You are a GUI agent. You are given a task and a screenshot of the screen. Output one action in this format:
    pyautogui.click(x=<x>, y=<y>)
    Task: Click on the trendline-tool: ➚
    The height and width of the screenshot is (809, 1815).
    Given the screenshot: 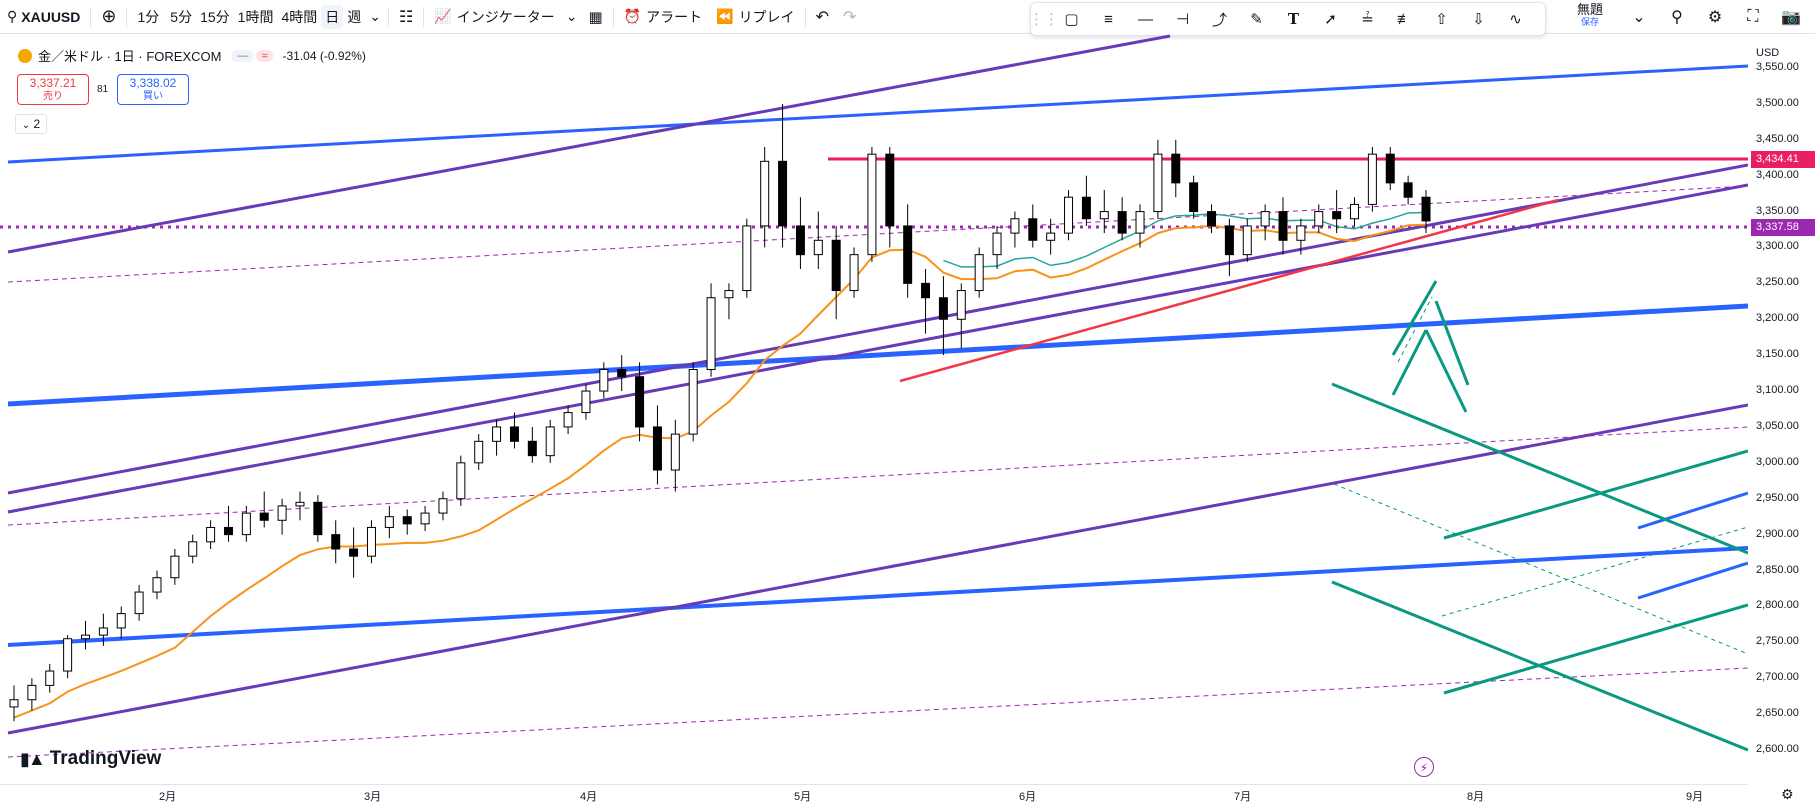 What is the action you would take?
    pyautogui.click(x=1330, y=19)
    